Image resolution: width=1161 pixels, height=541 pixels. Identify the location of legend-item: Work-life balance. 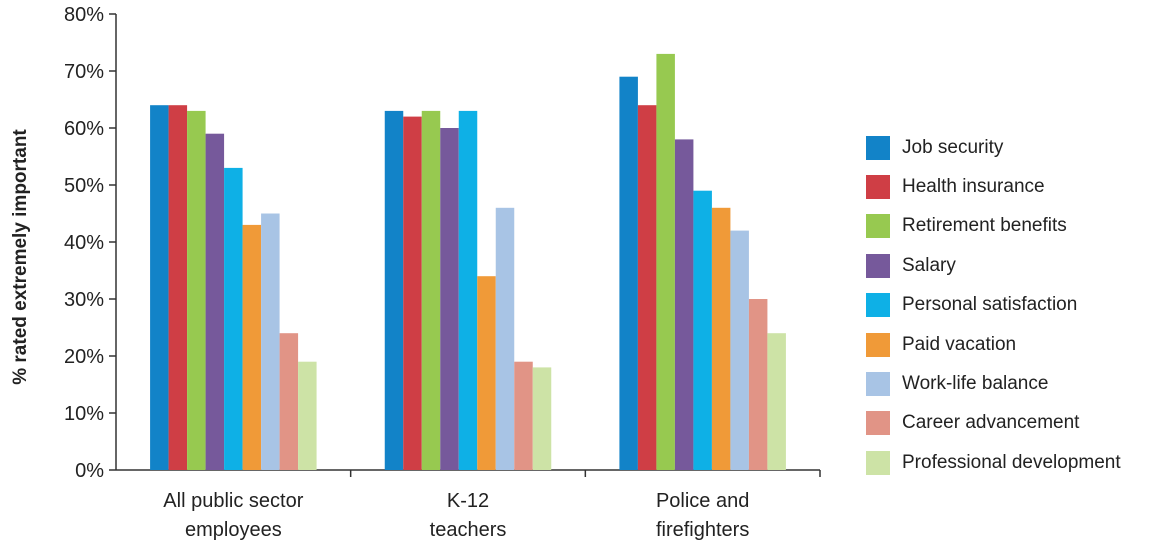
(993, 383).